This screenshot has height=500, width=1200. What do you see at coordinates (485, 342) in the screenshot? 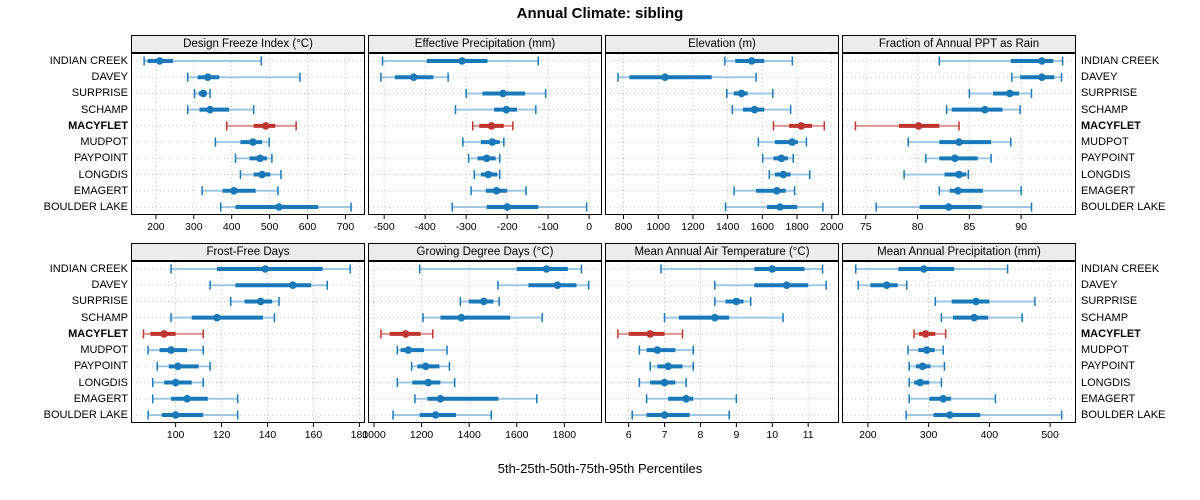
I see `panel-border` at bounding box center [485, 342].